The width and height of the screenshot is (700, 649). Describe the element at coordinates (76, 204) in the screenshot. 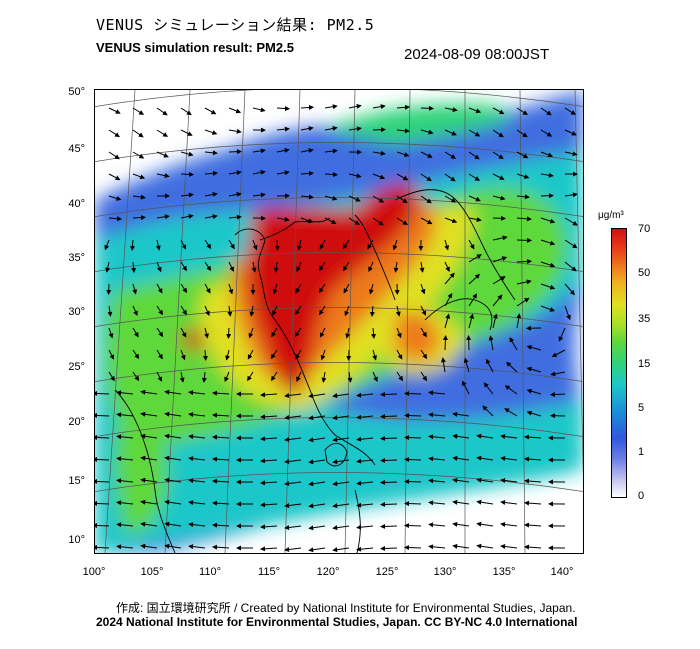

I see `lat-label-40: 40°` at that location.